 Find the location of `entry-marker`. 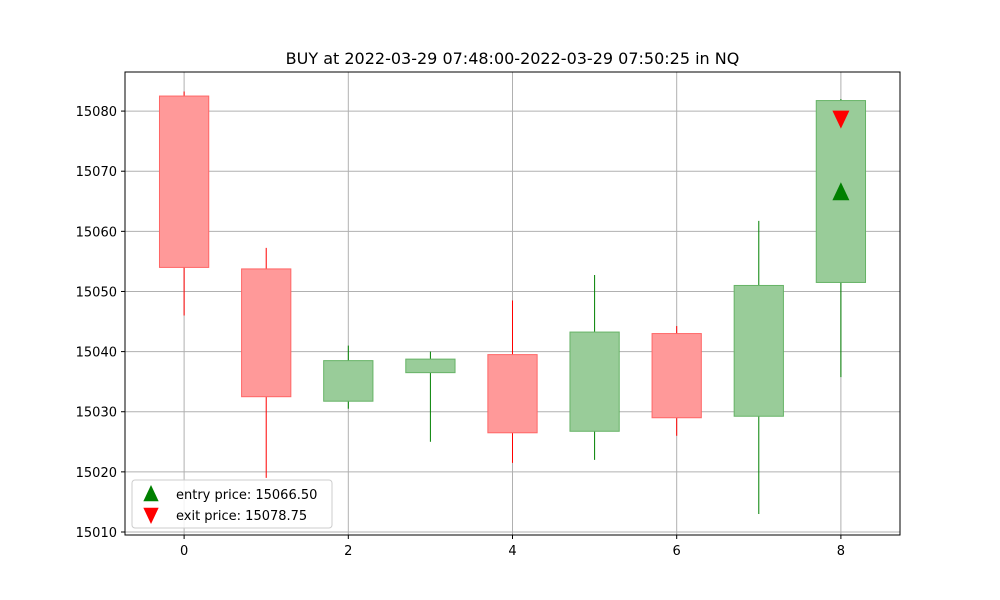

entry-marker is located at coordinates (841, 191).